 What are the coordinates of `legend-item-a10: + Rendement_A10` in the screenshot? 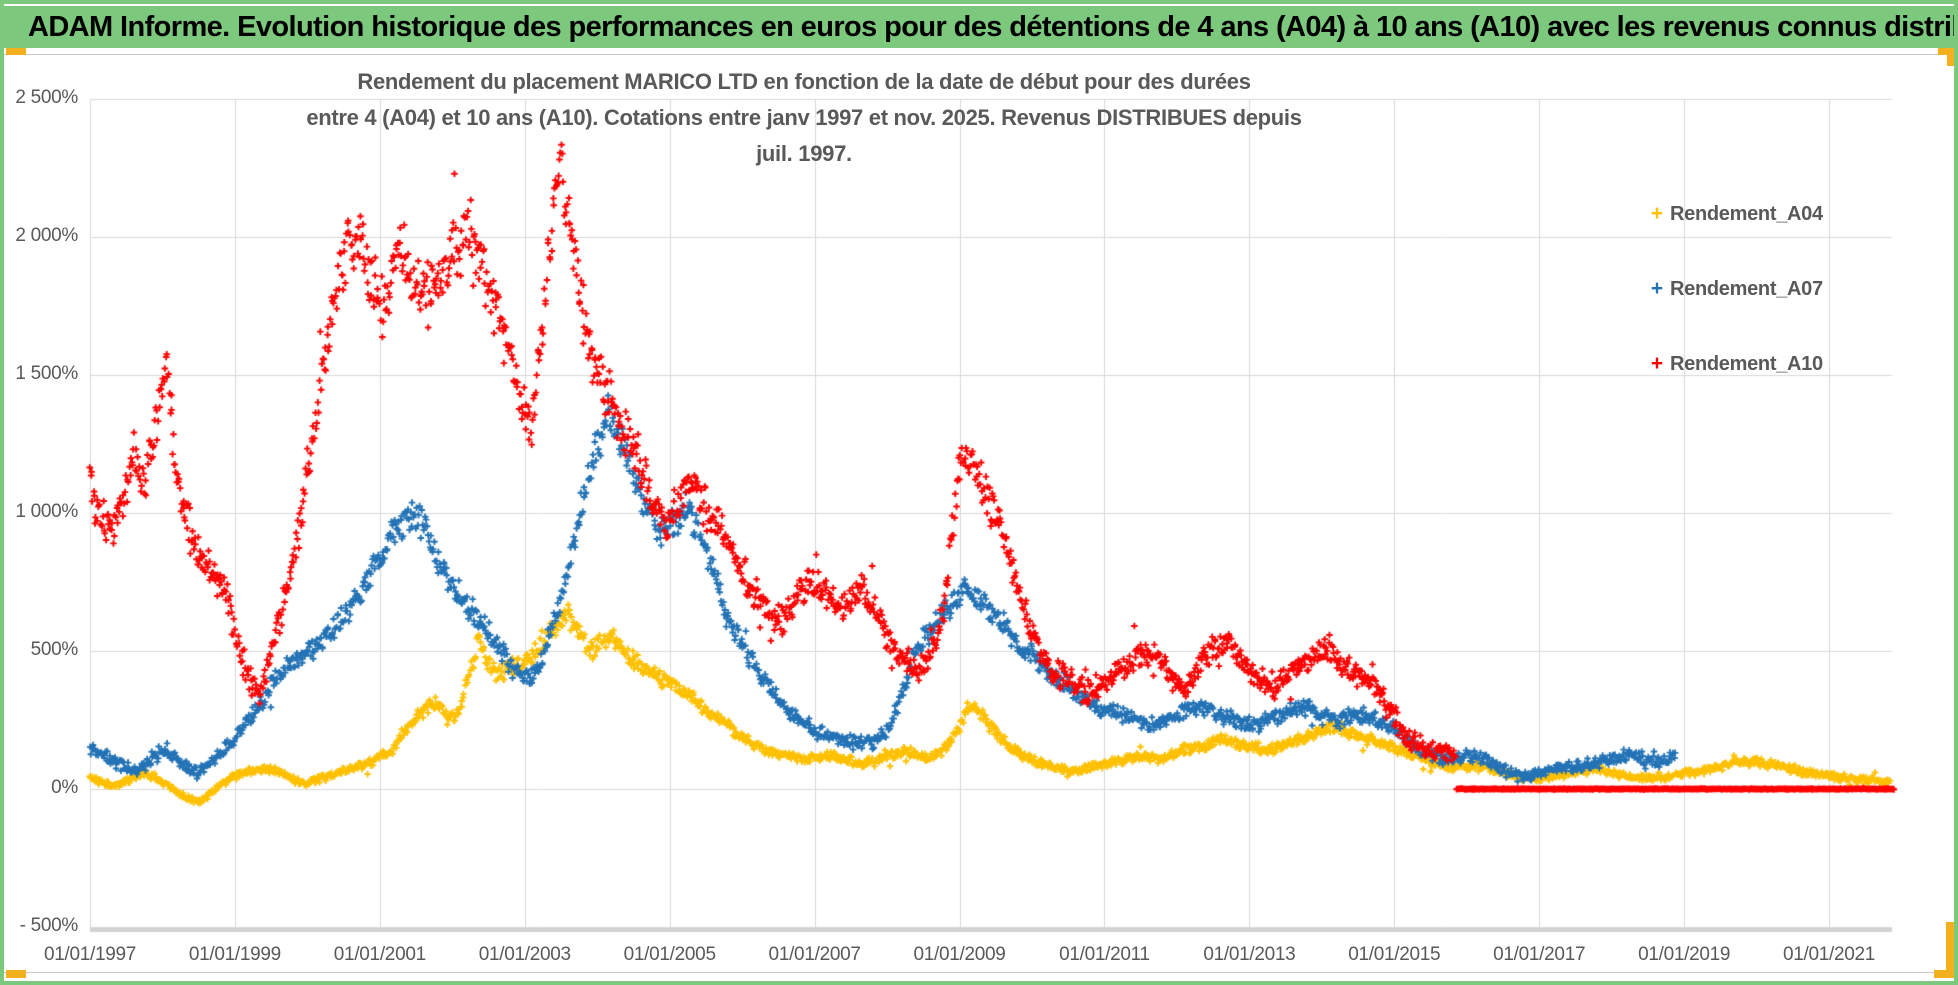 It's located at (1734, 364).